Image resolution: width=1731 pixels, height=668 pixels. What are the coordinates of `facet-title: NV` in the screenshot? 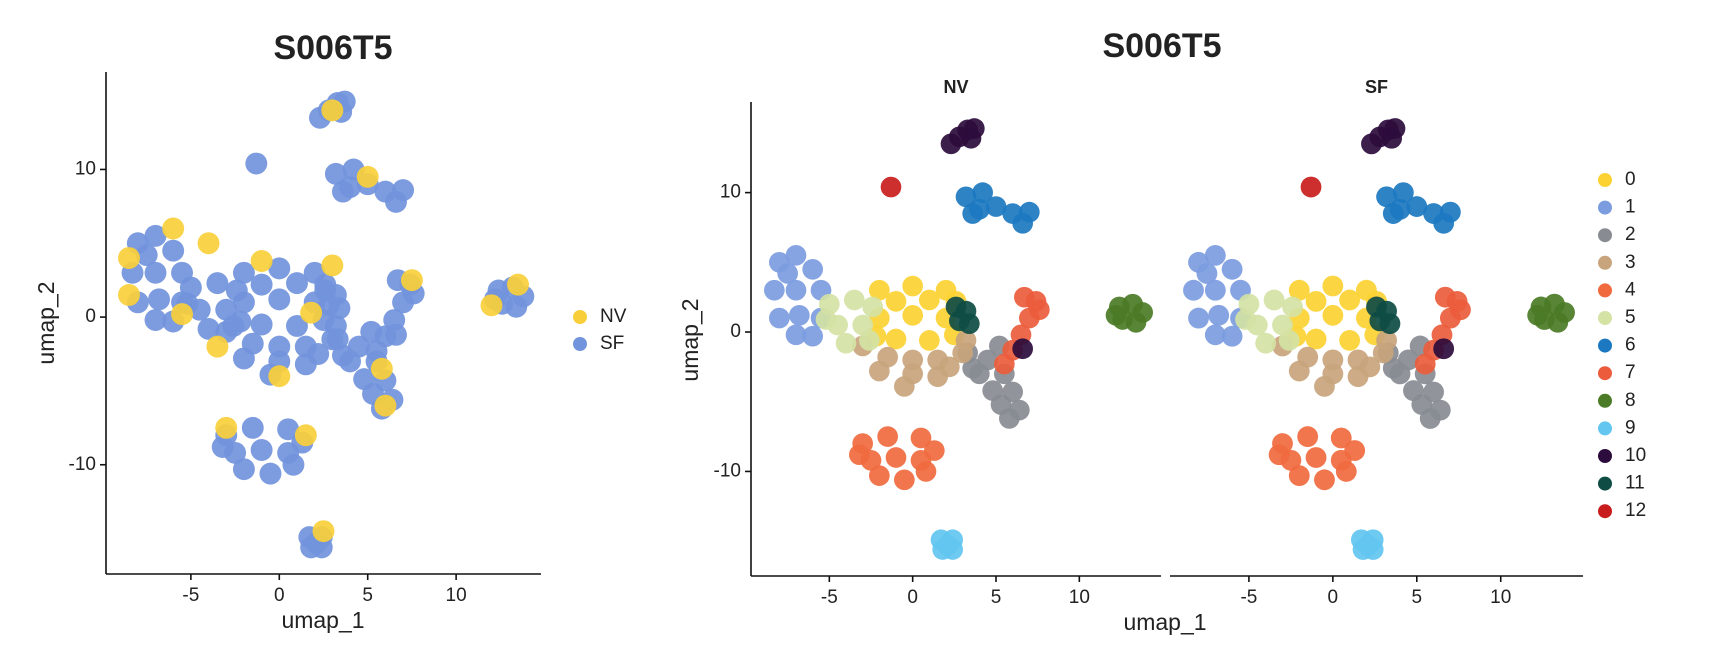 It's located at (955, 87).